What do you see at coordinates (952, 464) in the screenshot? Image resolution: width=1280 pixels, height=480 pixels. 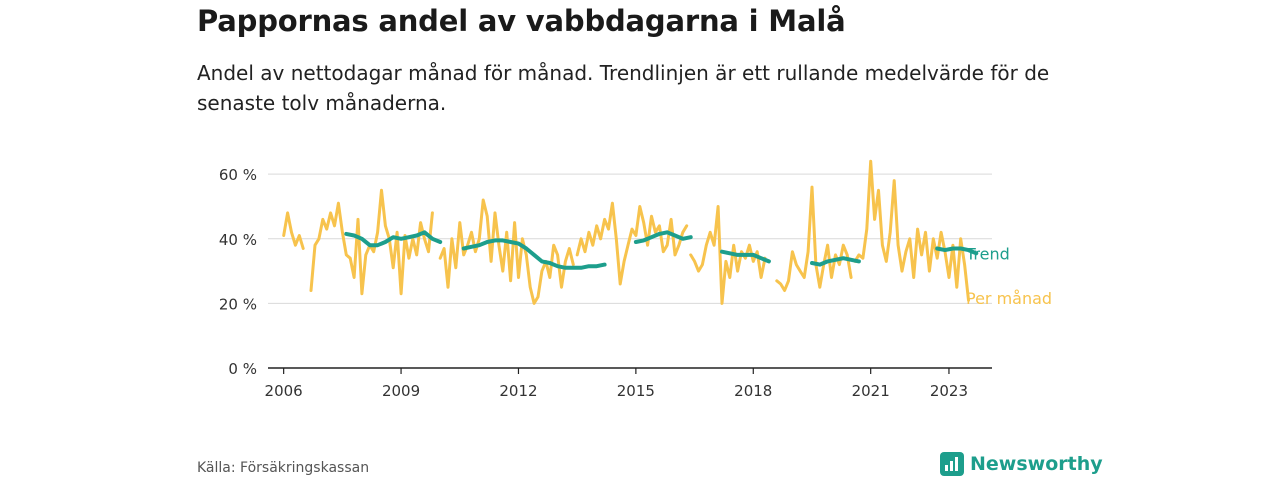 I see `bar-chart-icon` at bounding box center [952, 464].